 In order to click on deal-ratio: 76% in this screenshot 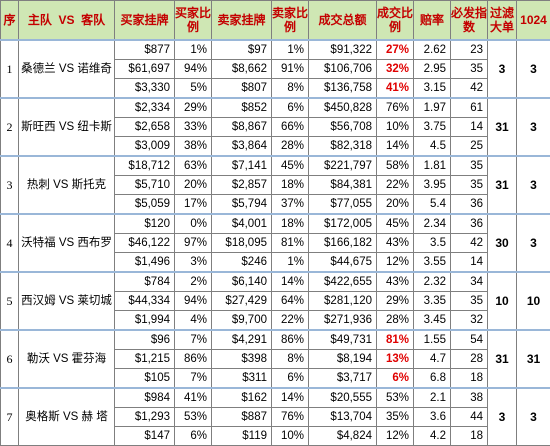, I will do `click(395, 108)`.